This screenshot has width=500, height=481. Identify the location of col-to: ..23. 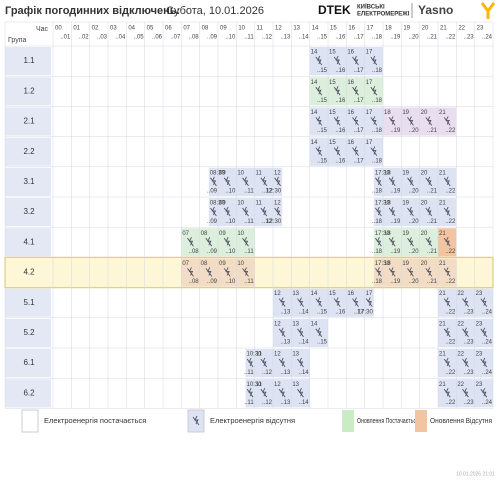
(469, 38).